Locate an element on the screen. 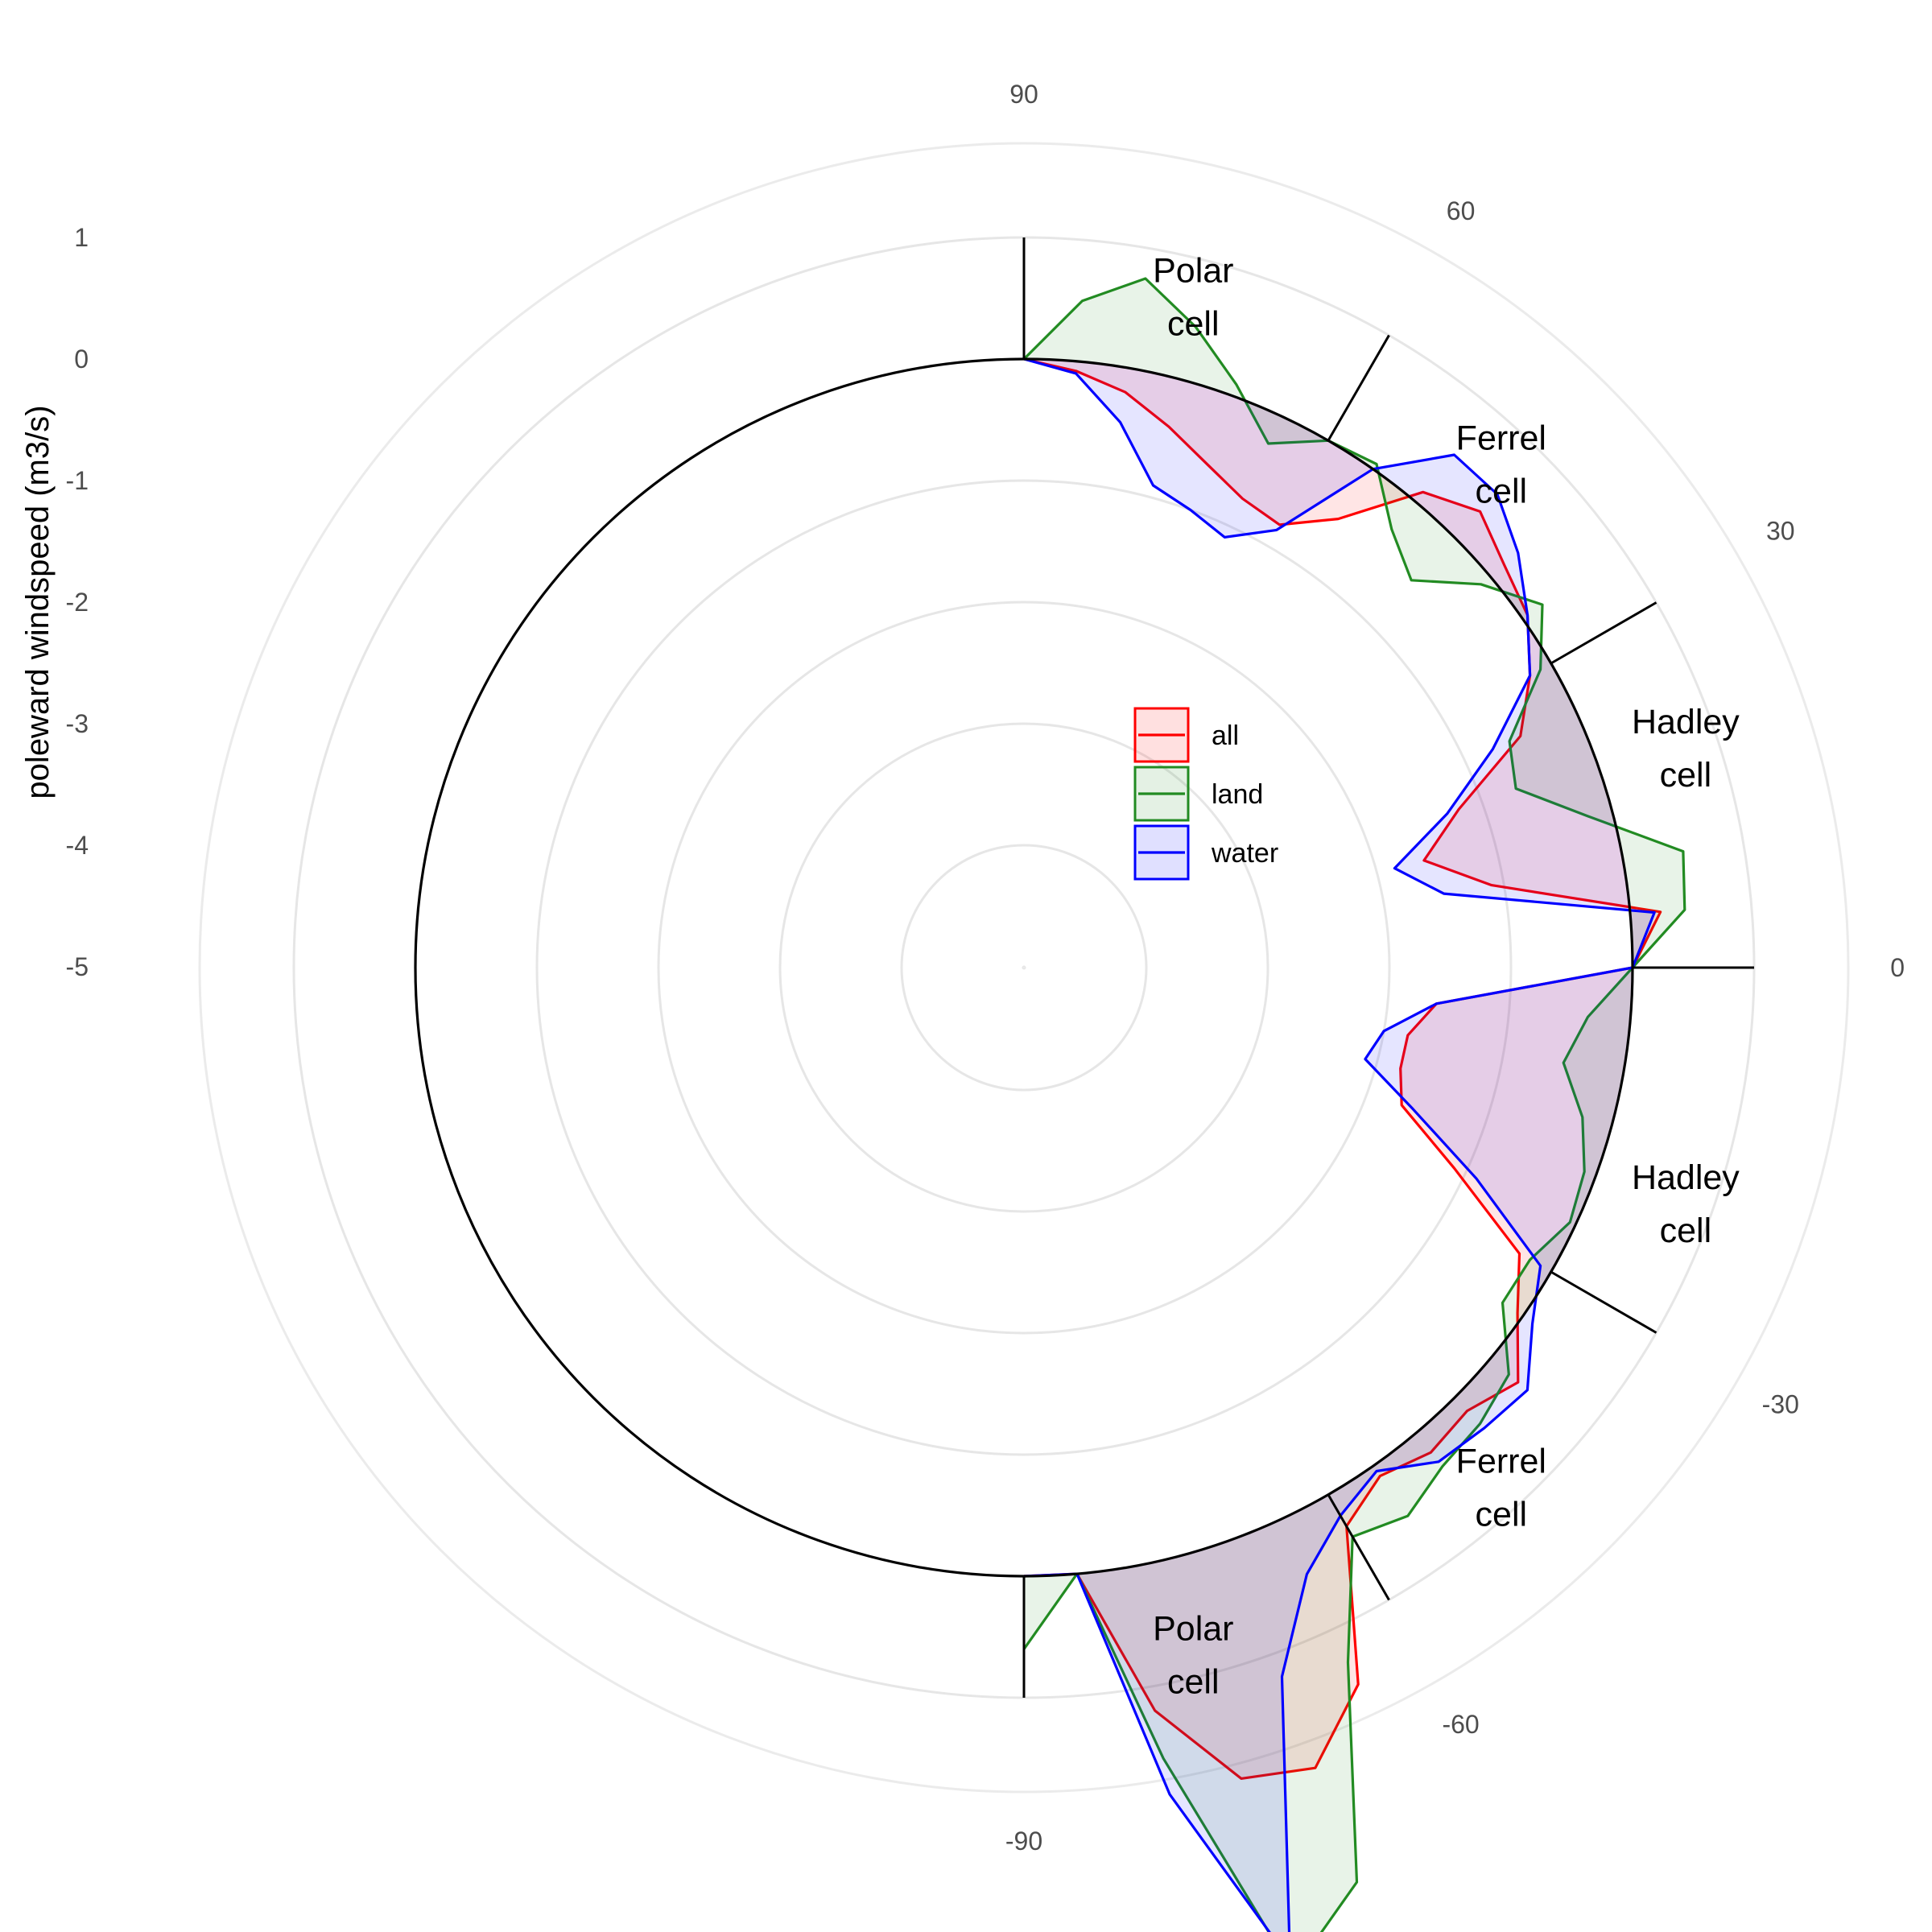  theta-tick-label: 60 is located at coordinates (1461, 211).